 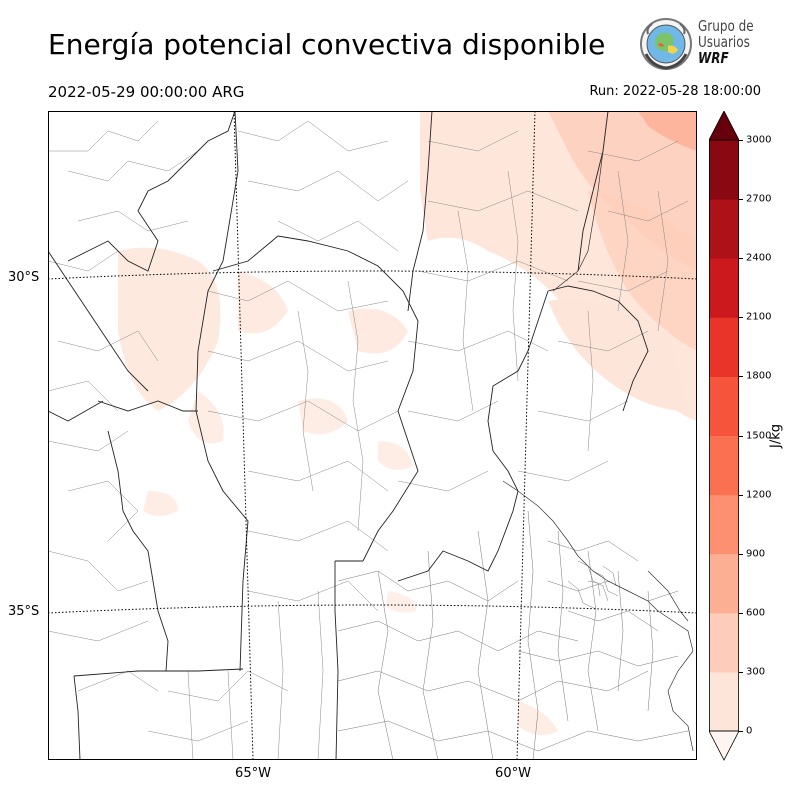 What do you see at coordinates (756, 672) in the screenshot?
I see `colorbar-tick-label: 300` at bounding box center [756, 672].